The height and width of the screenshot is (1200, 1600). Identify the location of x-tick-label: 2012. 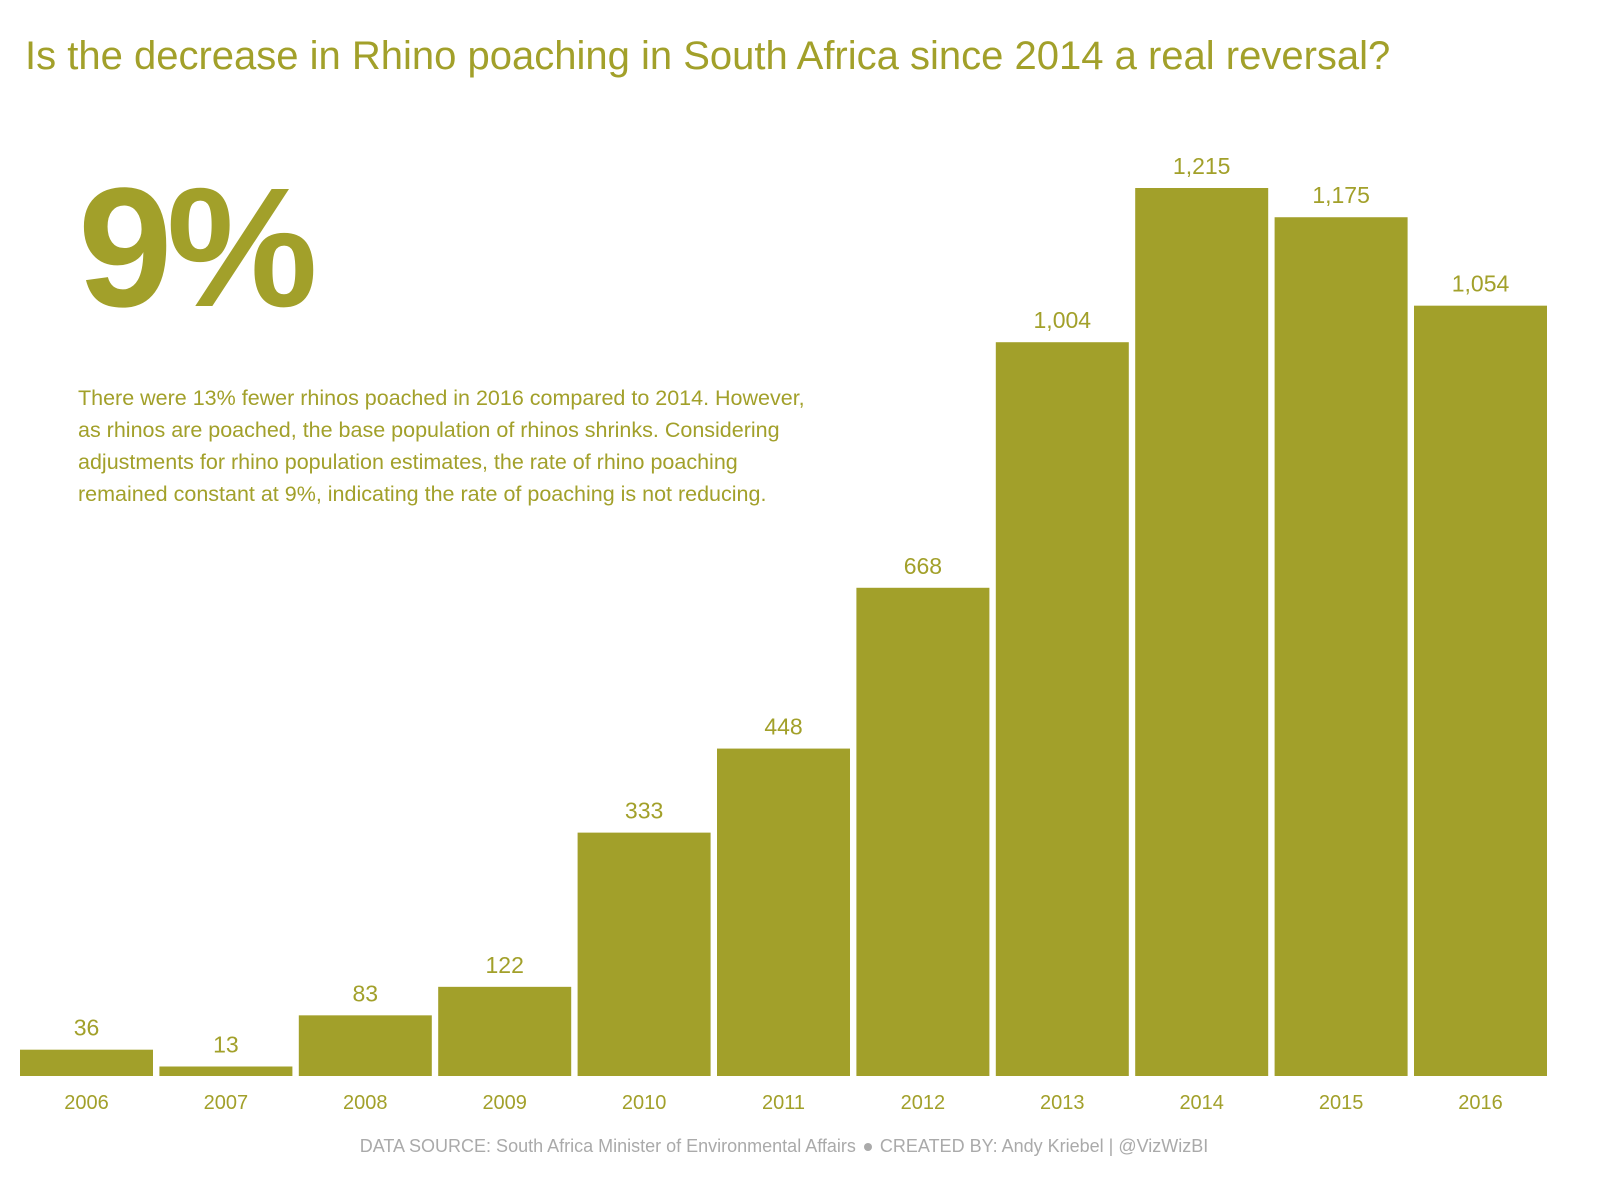
(923, 1103).